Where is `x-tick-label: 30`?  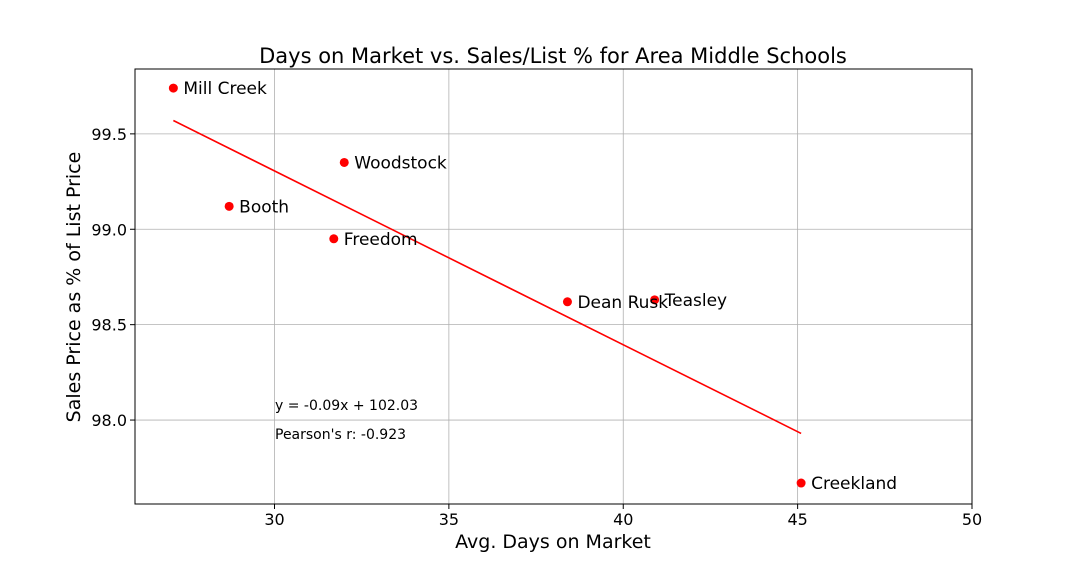
x-tick-label: 30 is located at coordinates (274, 519).